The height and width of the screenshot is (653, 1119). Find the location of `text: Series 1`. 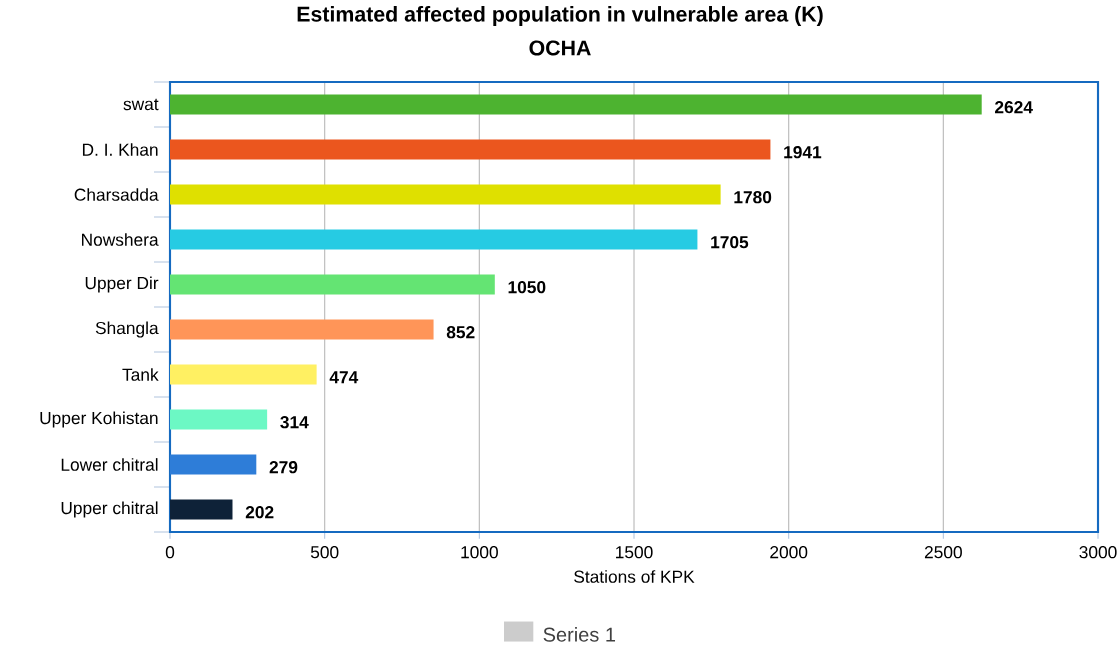

text: Series 1 is located at coordinates (579, 634).